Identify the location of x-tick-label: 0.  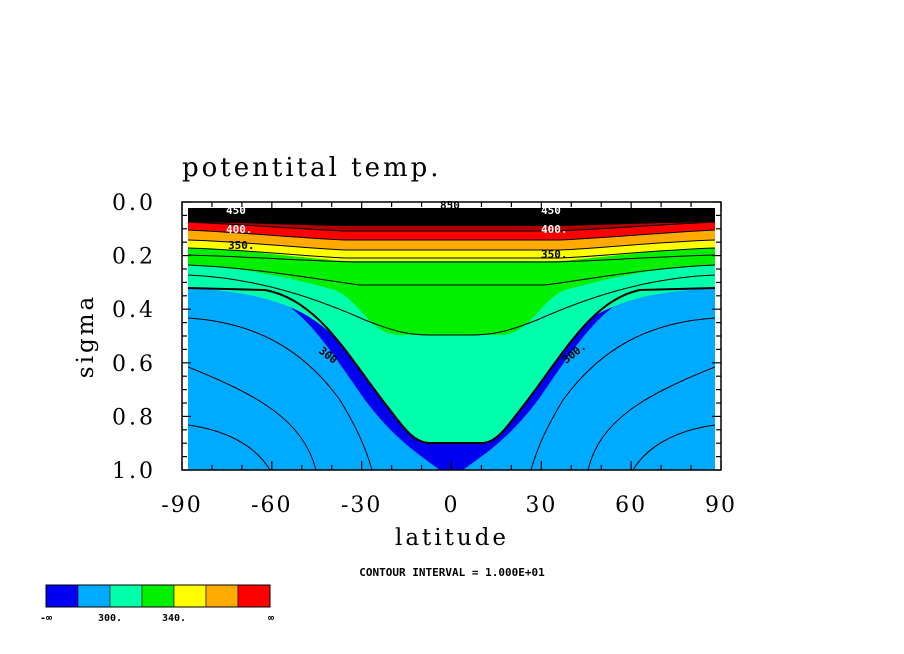
(452, 505).